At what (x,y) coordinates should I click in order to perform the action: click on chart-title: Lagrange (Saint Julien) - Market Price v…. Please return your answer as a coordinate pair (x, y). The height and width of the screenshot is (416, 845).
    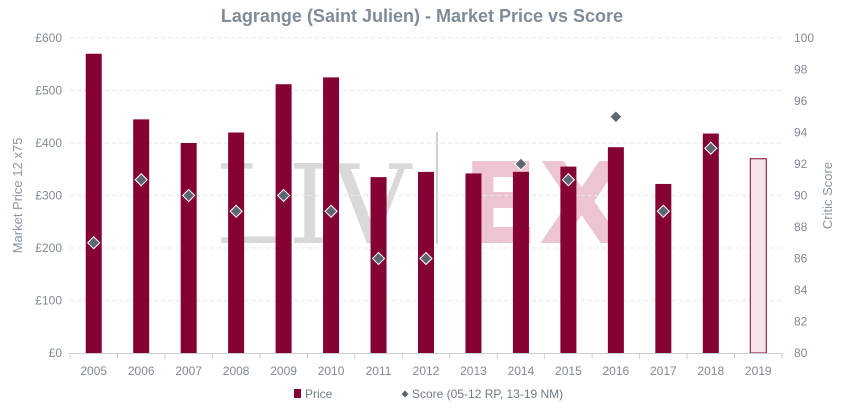
    Looking at the image, I should click on (422, 16).